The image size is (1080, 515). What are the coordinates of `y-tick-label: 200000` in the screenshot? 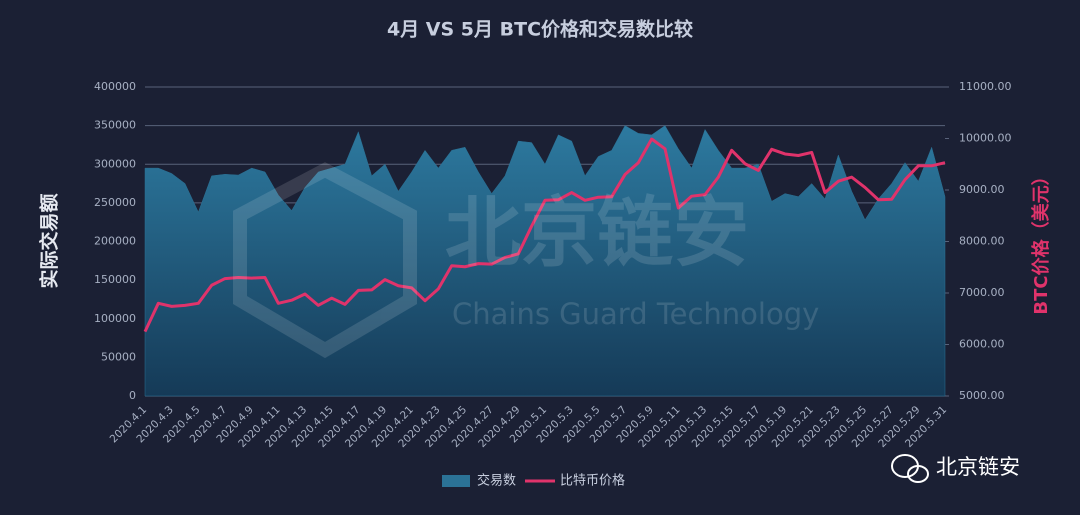 It's located at (115, 241).